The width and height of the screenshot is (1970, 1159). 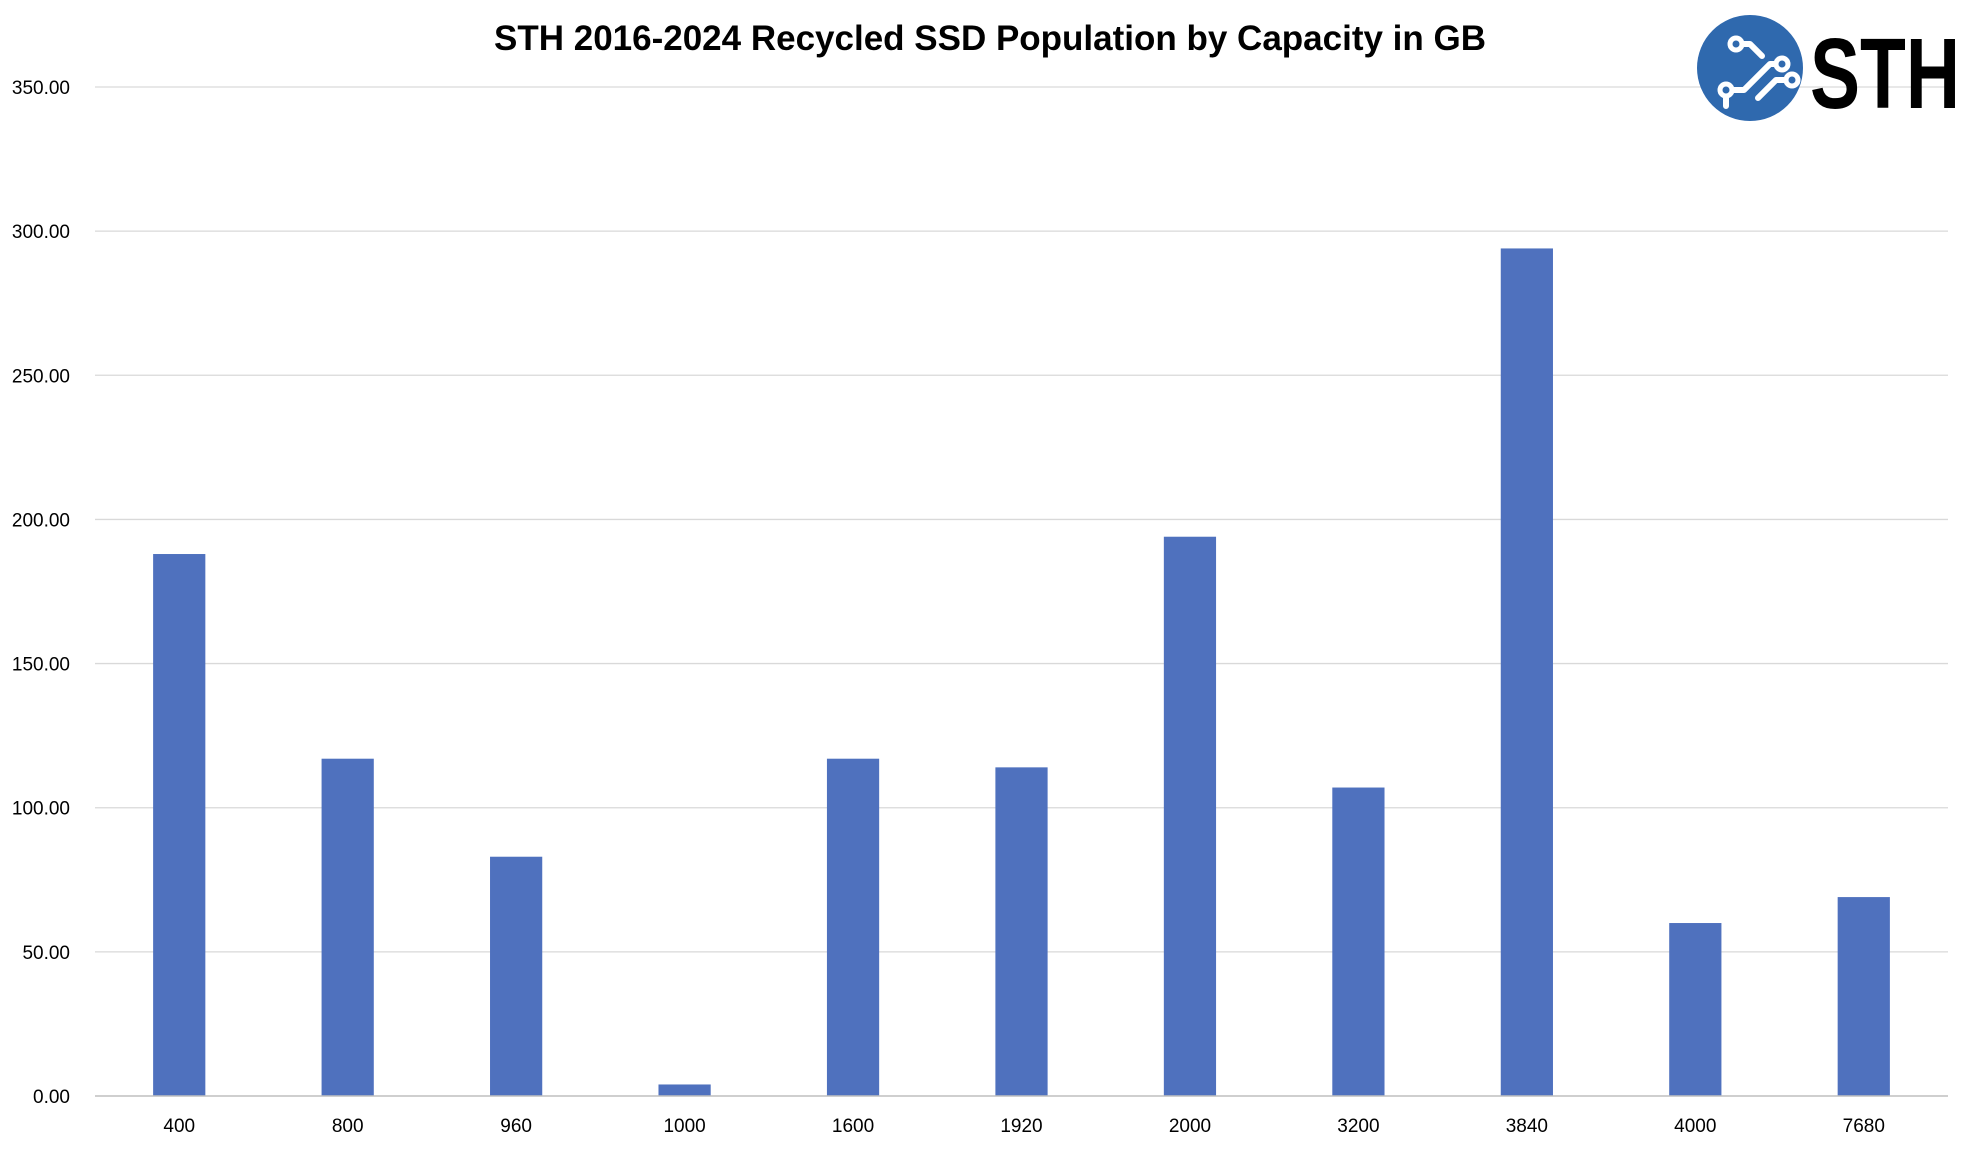 What do you see at coordinates (41, 232) in the screenshot?
I see `y-tick-label: 300.00` at bounding box center [41, 232].